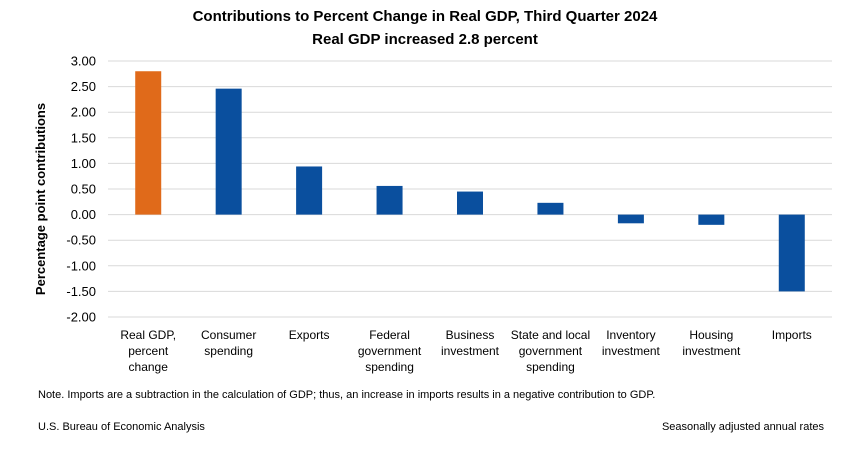 This screenshot has height=457, width=850. What do you see at coordinates (40, 199) in the screenshot?
I see `y-axis-title: Percentage point contributions` at bounding box center [40, 199].